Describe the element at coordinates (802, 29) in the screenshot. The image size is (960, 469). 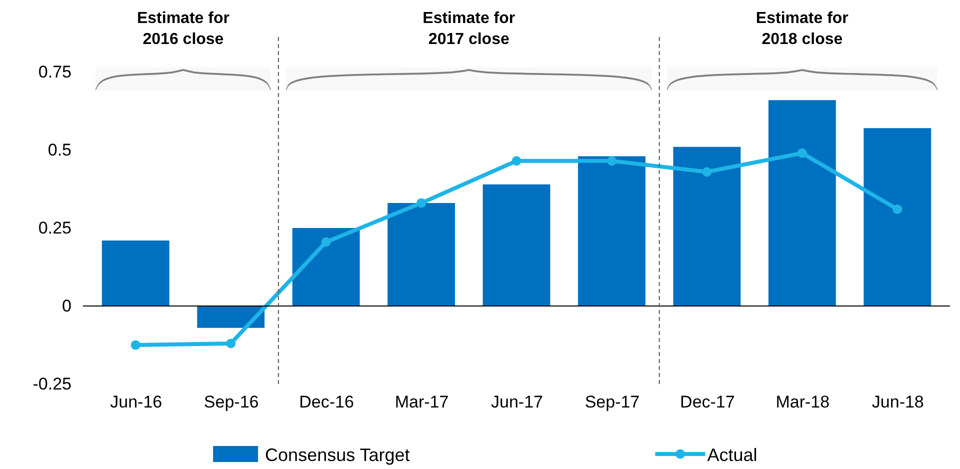
I see `band-label: Estimate for 2018 close` at that location.